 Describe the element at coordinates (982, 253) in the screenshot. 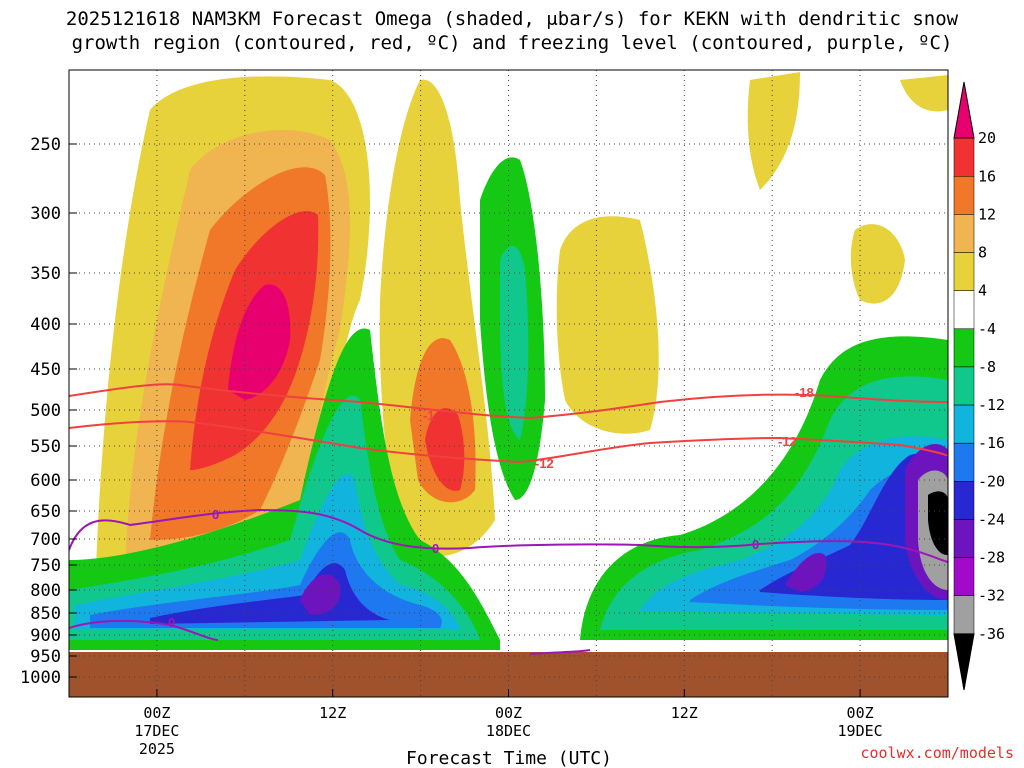

I see `colorbar-label-3: 8` at that location.